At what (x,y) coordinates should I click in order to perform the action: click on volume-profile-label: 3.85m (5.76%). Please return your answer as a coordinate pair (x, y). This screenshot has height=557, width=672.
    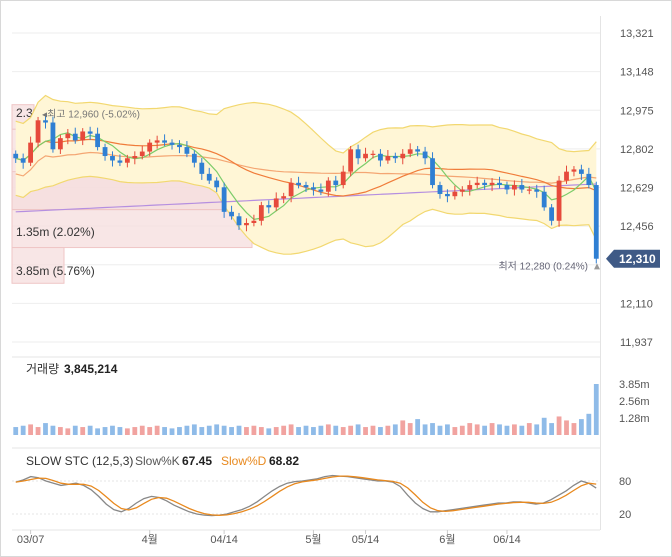
    Looking at the image, I should click on (55, 271).